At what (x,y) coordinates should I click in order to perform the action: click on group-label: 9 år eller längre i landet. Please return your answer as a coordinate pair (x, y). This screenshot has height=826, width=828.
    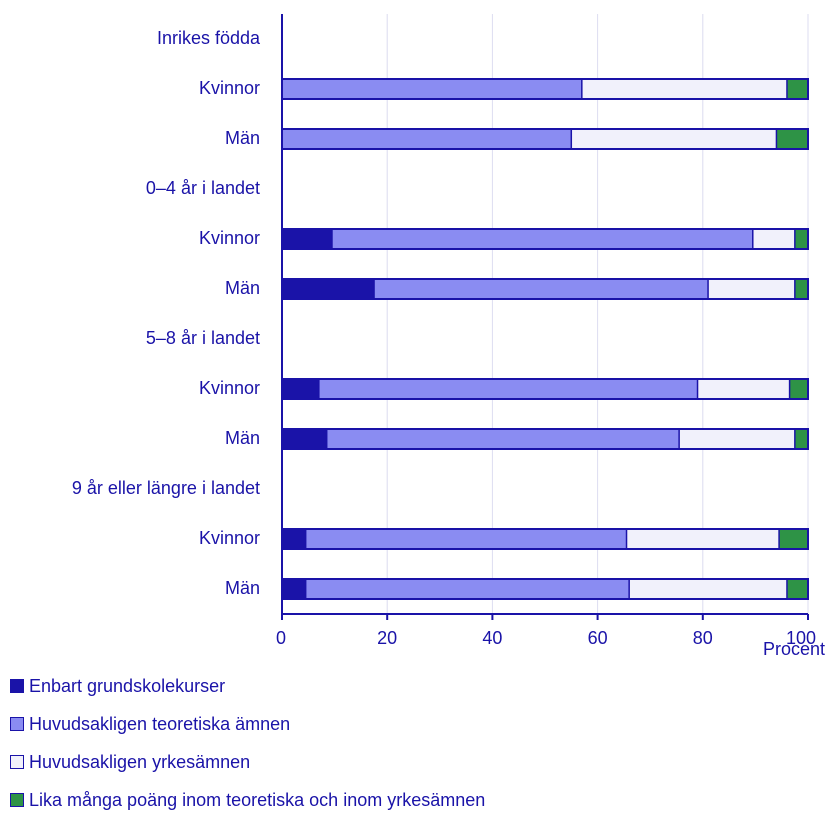
    Looking at the image, I should click on (166, 488).